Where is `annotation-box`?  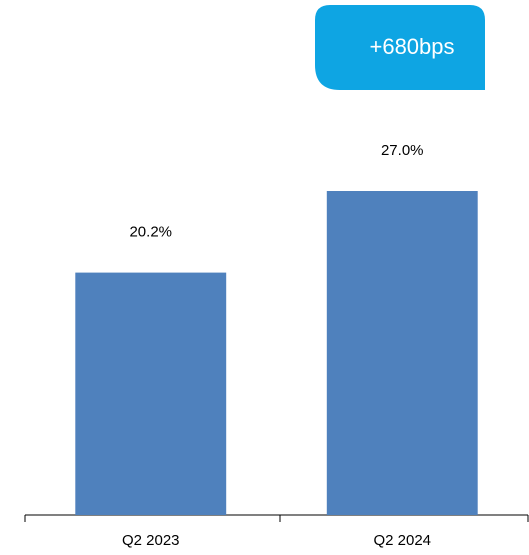 annotation-box is located at coordinates (400, 47).